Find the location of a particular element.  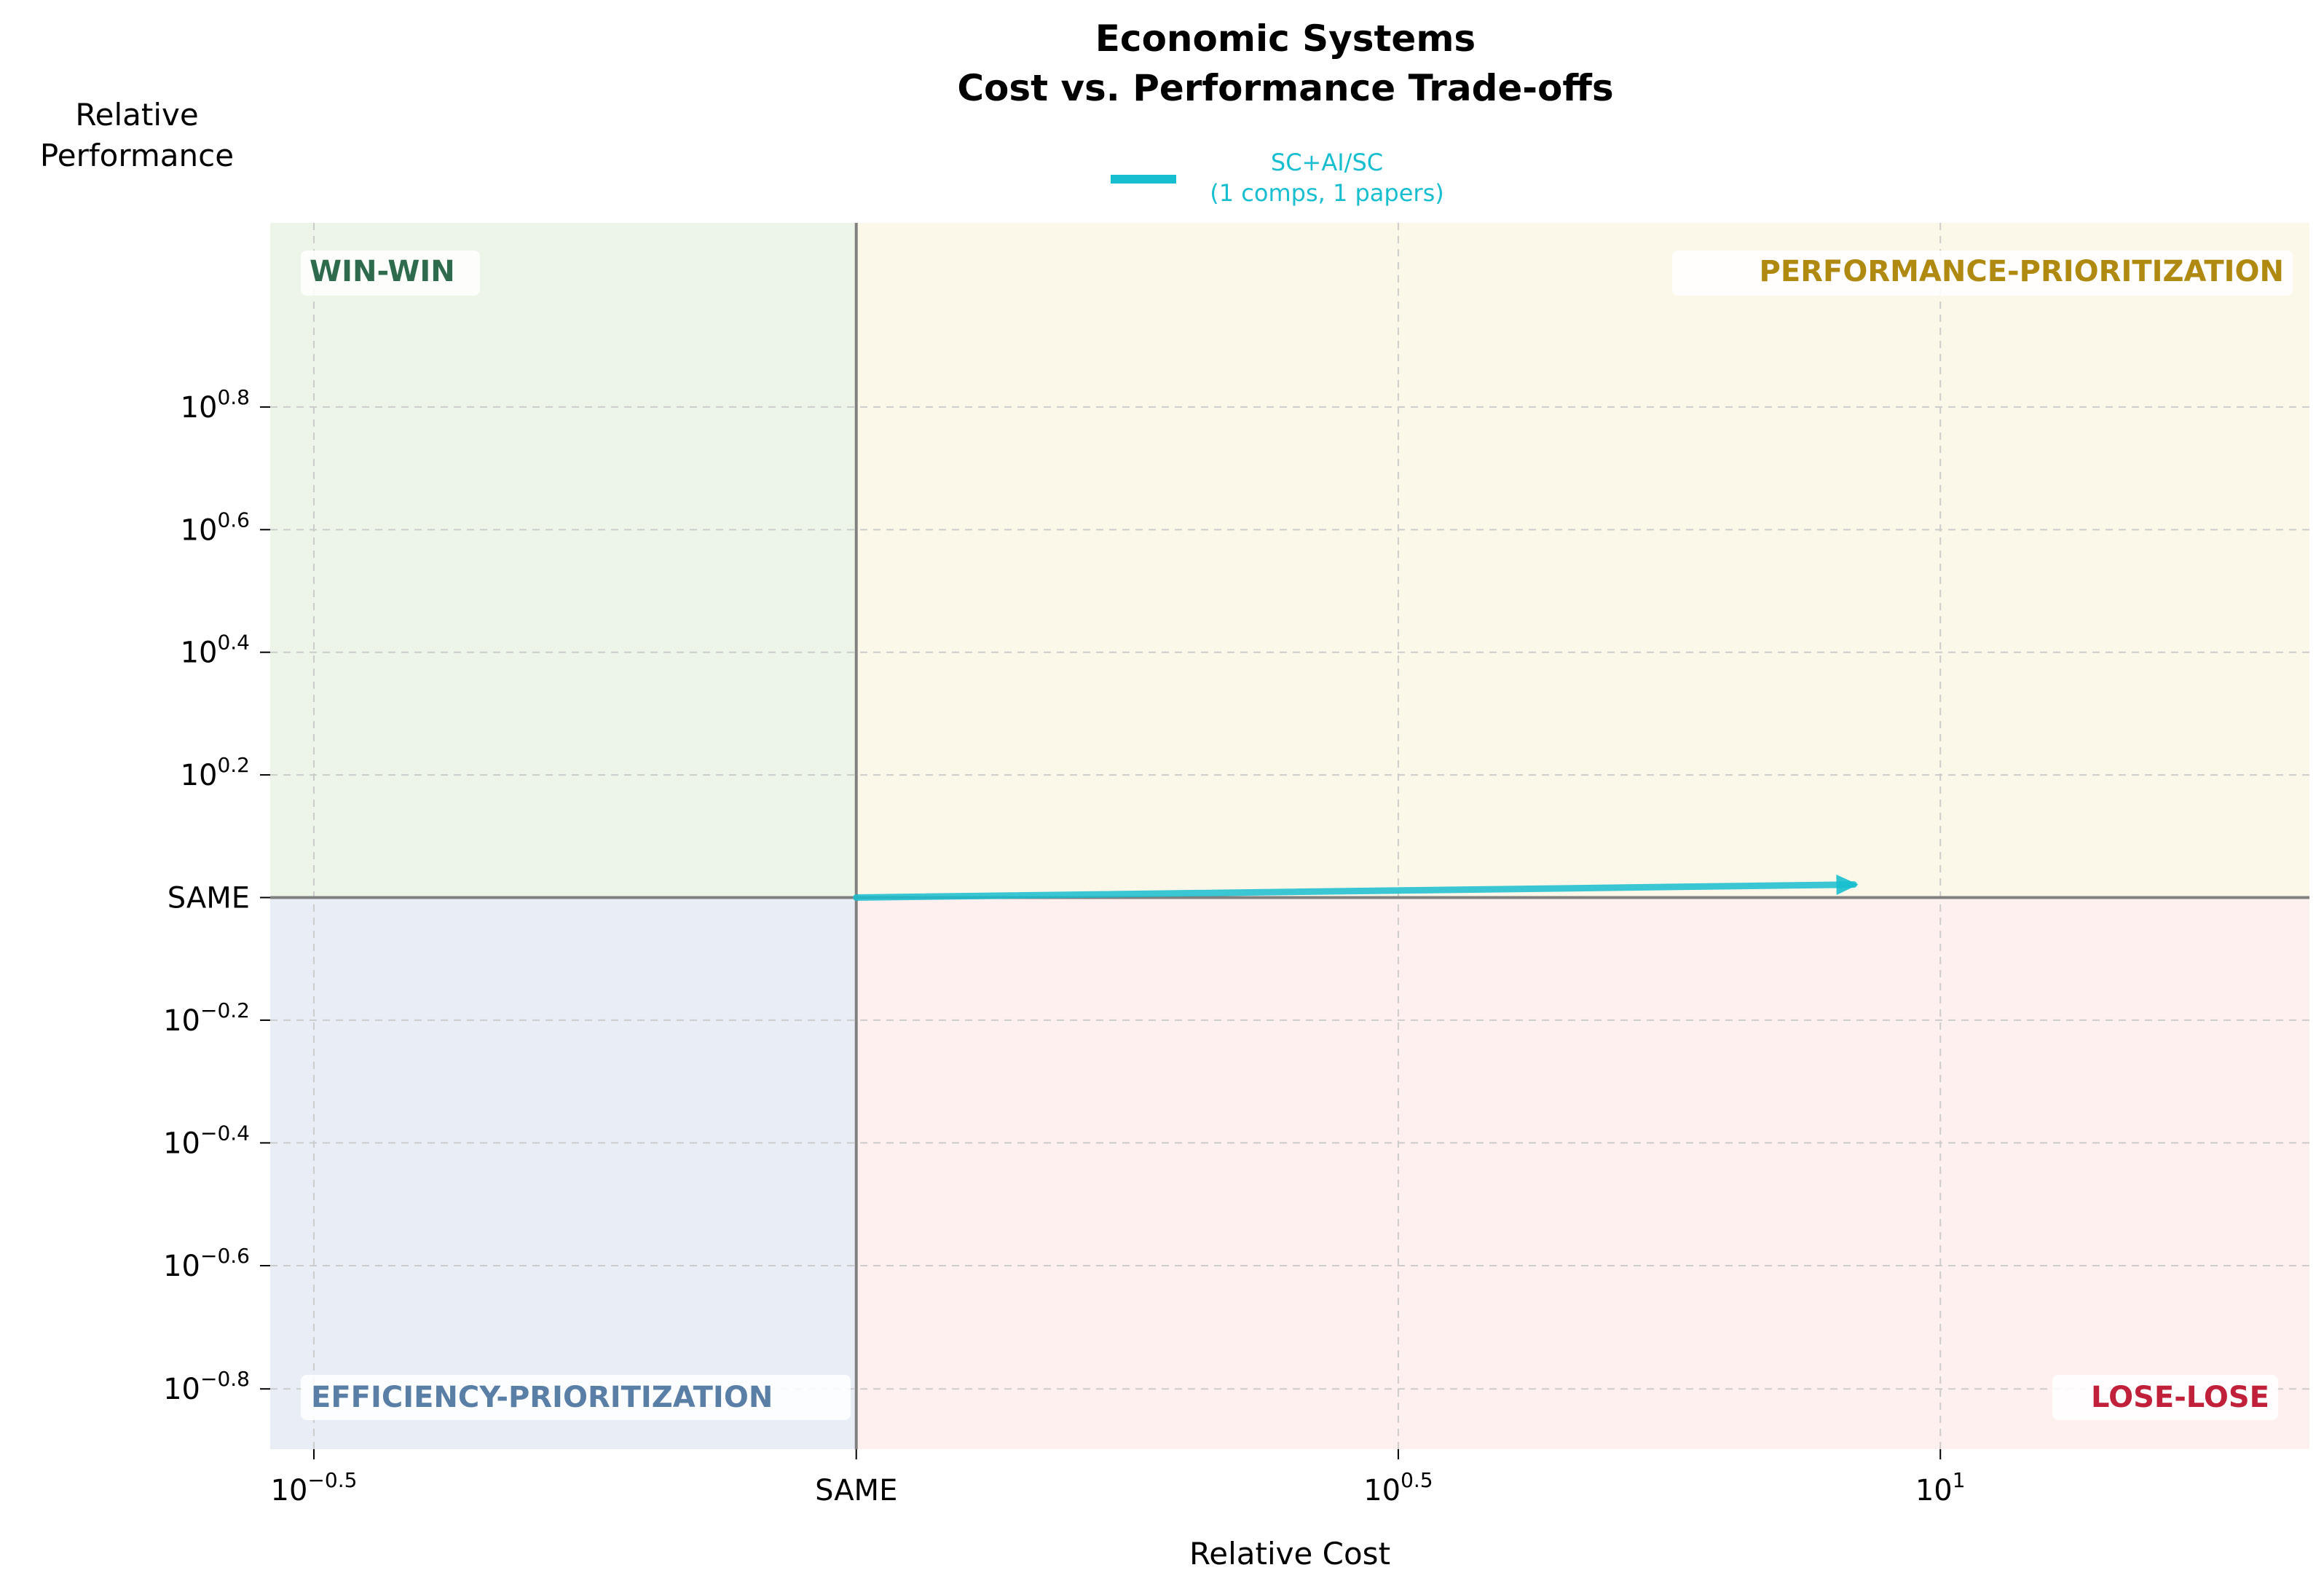

svg-text: WIN-WIN is located at coordinates (383, 271).